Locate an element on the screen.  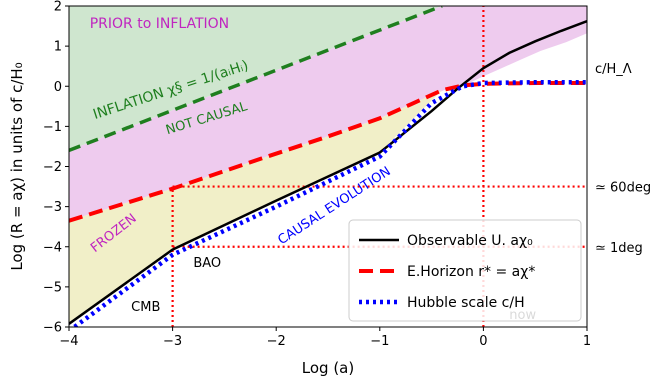
right-label-2: ≃ 60deg is located at coordinates (623, 188).